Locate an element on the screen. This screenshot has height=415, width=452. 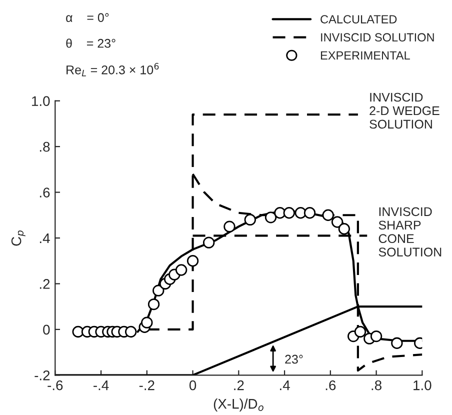
y-tick-label: -.2 is located at coordinates (42, 375).